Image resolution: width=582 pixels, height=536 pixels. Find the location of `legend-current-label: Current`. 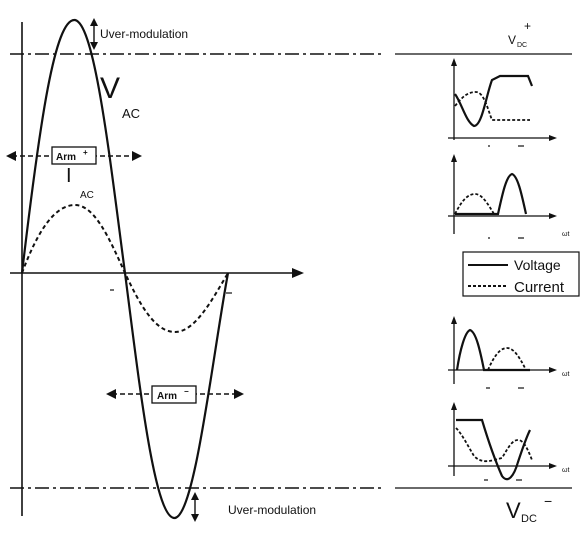

legend-current-label: Current is located at coordinates (539, 287).